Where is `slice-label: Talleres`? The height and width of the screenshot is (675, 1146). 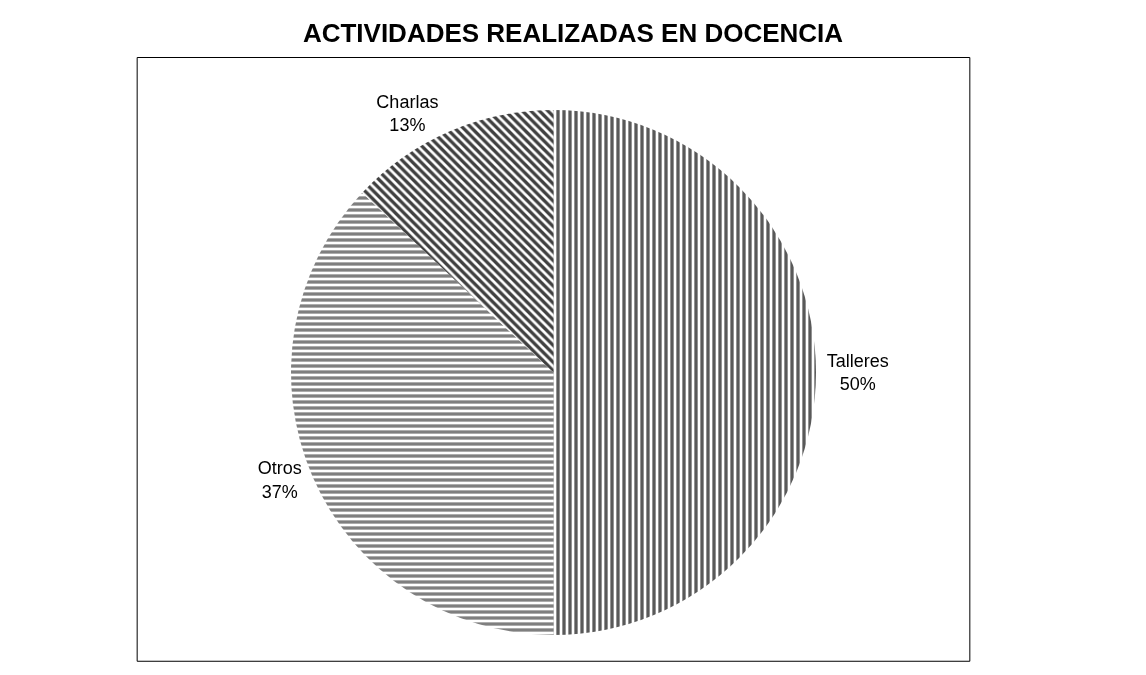 slice-label: Talleres is located at coordinates (857, 360).